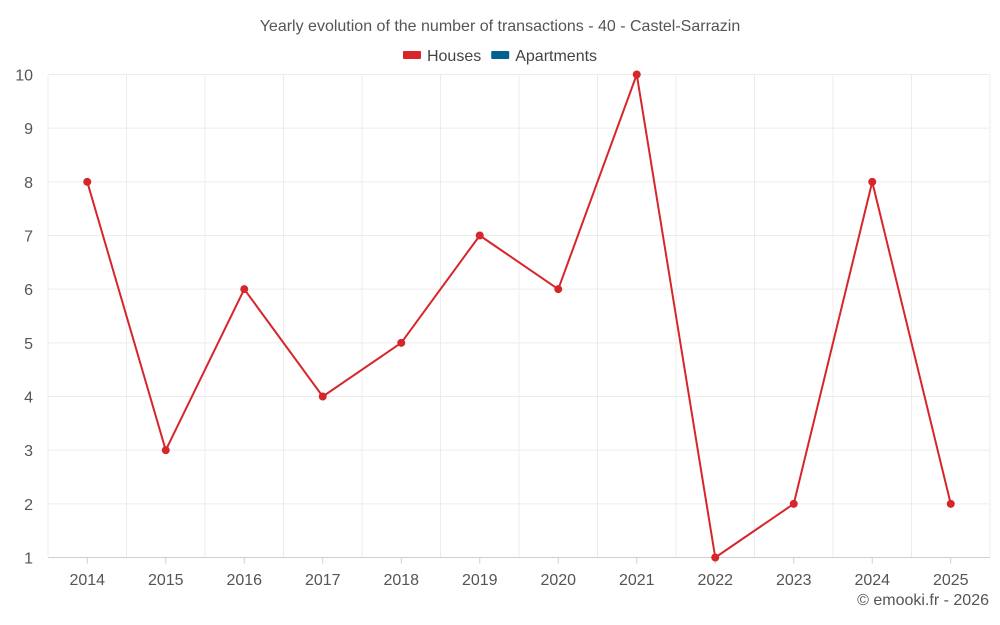 This screenshot has height=625, width=1000. I want to click on x-tick-label: 2022, so click(715, 580).